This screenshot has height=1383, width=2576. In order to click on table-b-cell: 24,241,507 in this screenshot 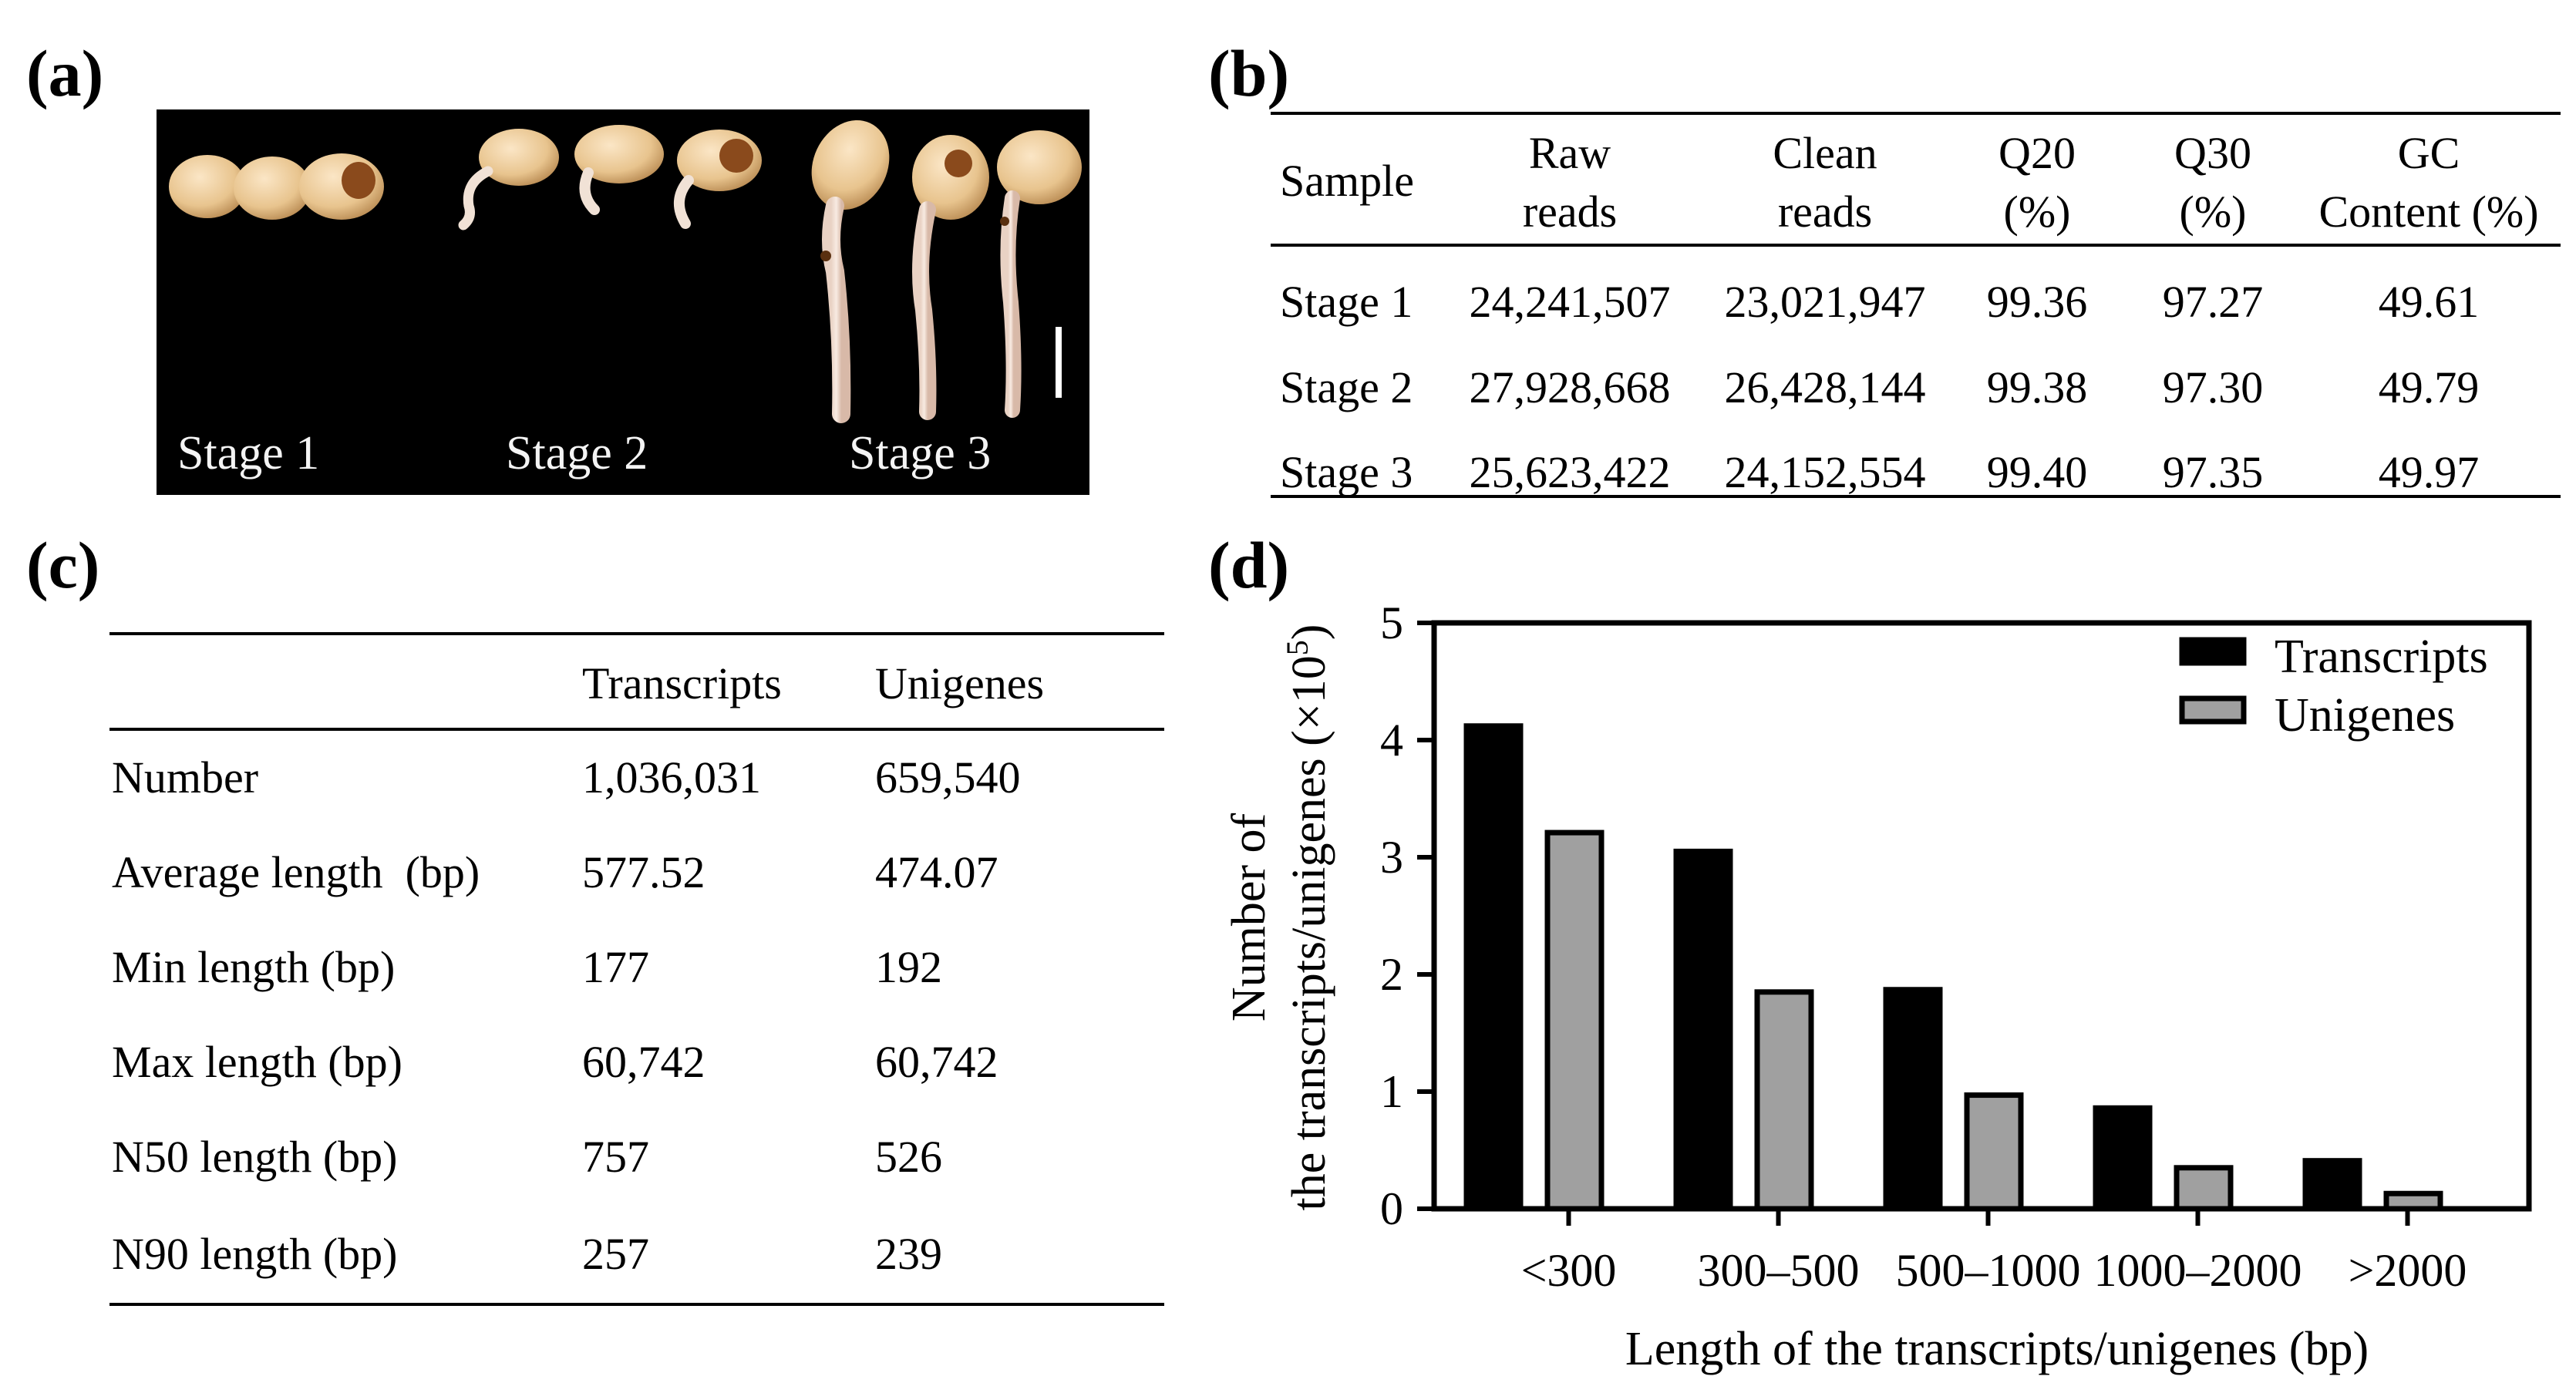, I will do `click(1570, 302)`.